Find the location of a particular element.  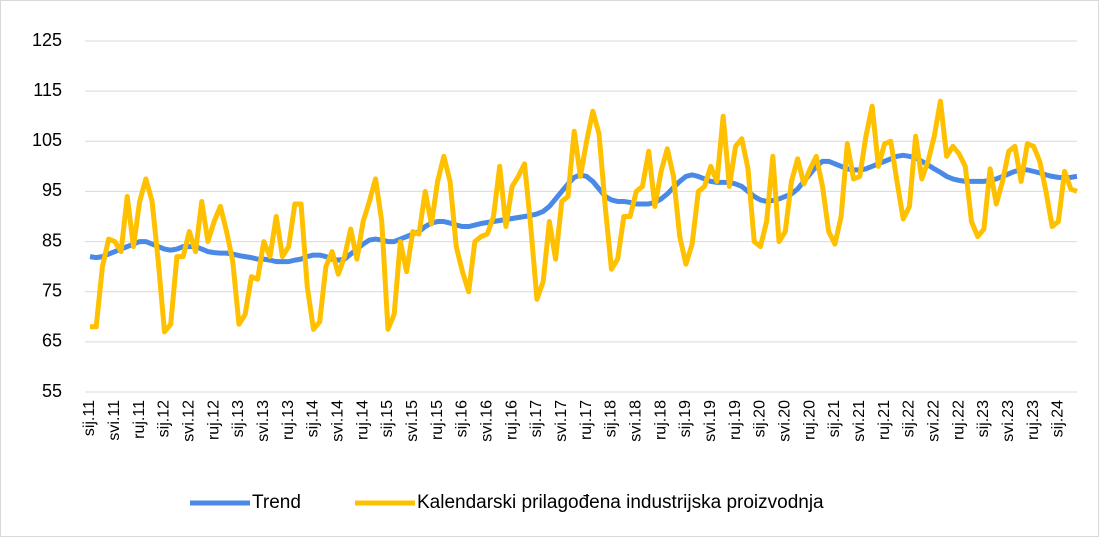

x-tick-label: sij.17 is located at coordinates (536, 418).